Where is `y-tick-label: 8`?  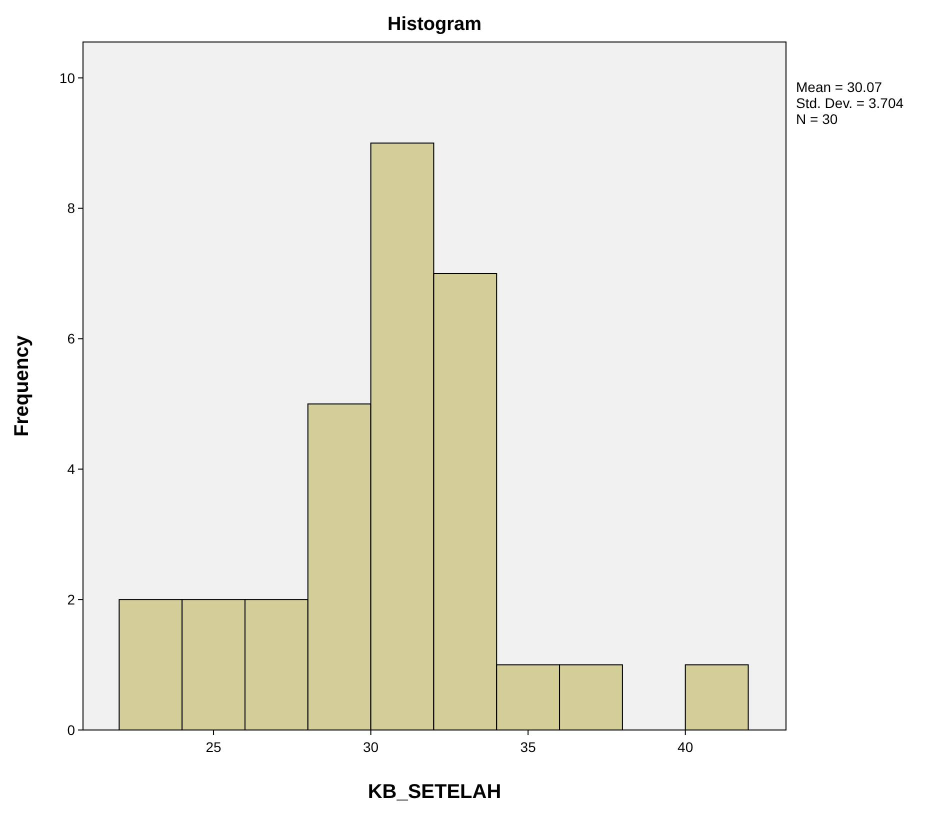
y-tick-label: 8 is located at coordinates (71, 208).